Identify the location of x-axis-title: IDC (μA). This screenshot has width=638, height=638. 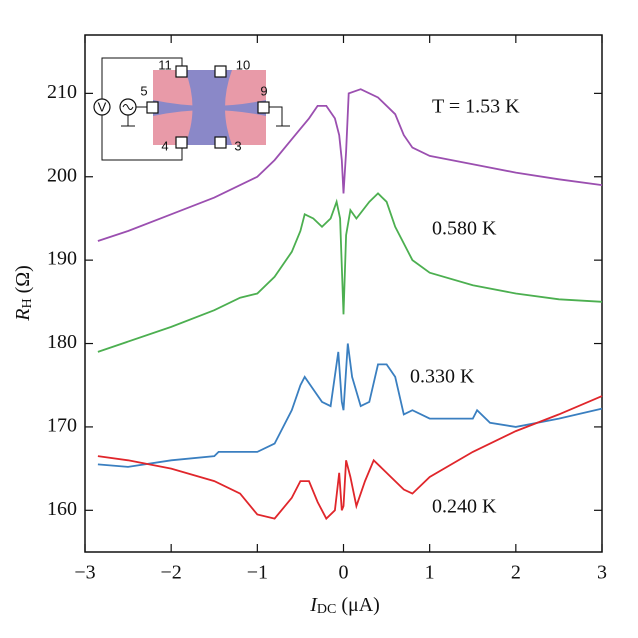
(344, 606).